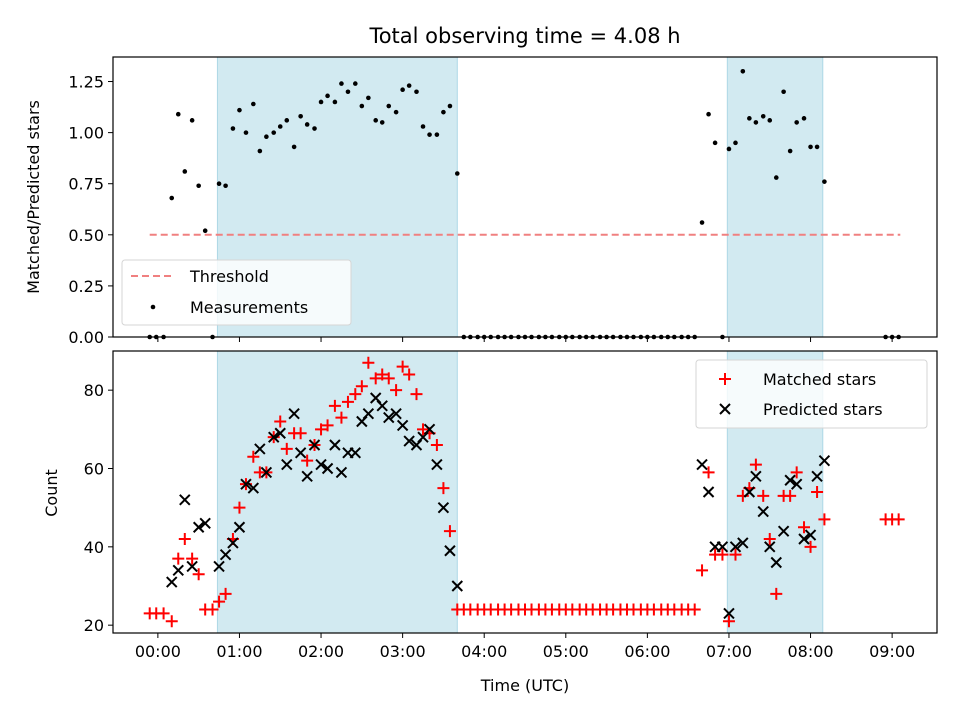 This screenshot has height=720, width=960. Describe the element at coordinates (892, 651) in the screenshot. I see `x-tick-label: 09:00` at that location.